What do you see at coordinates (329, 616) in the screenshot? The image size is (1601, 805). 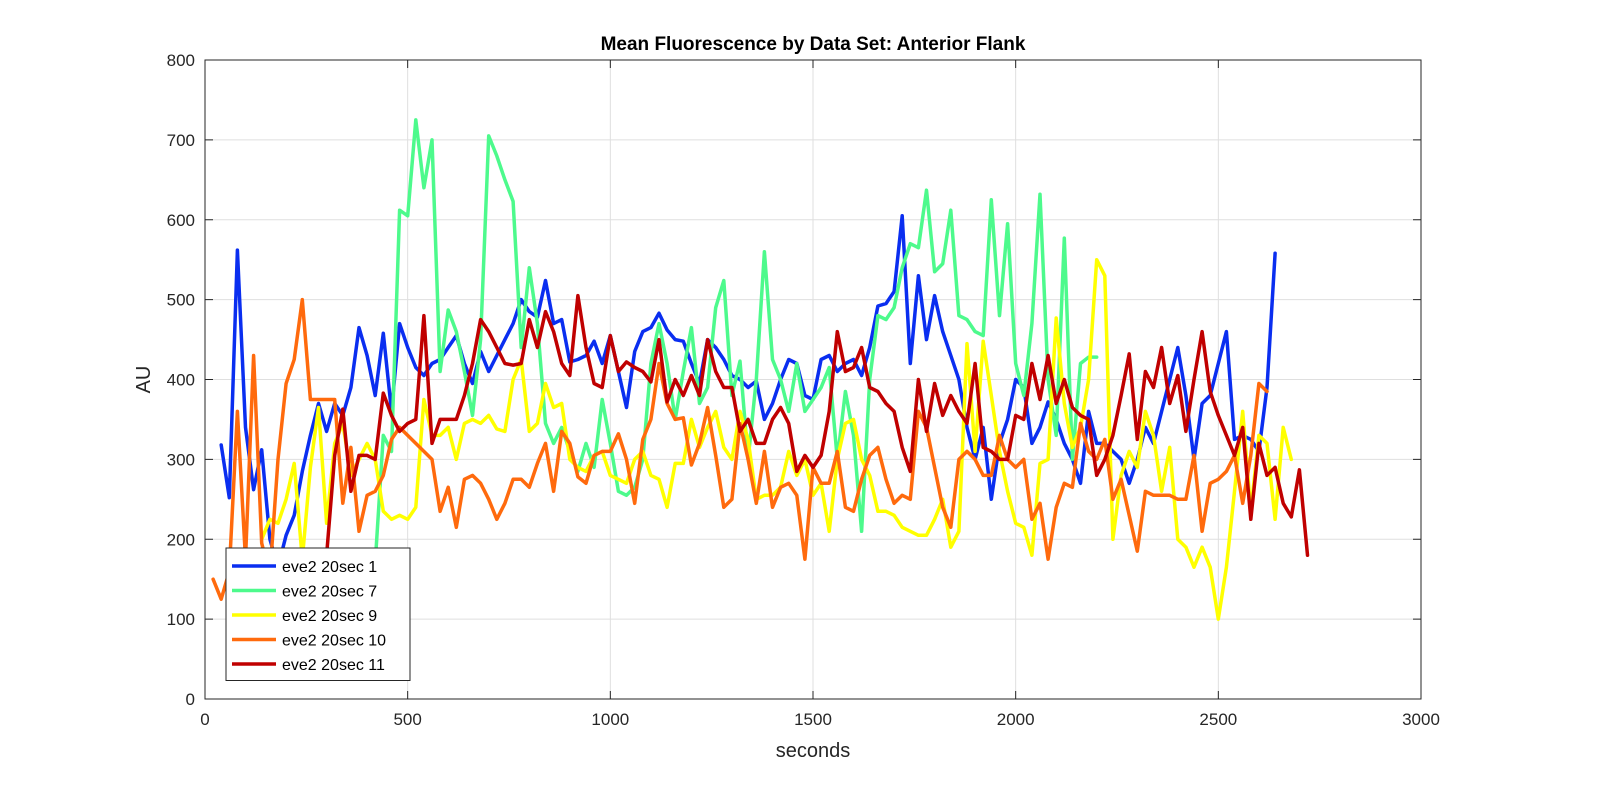 I see `legend-label: eve2 20sec 9` at bounding box center [329, 616].